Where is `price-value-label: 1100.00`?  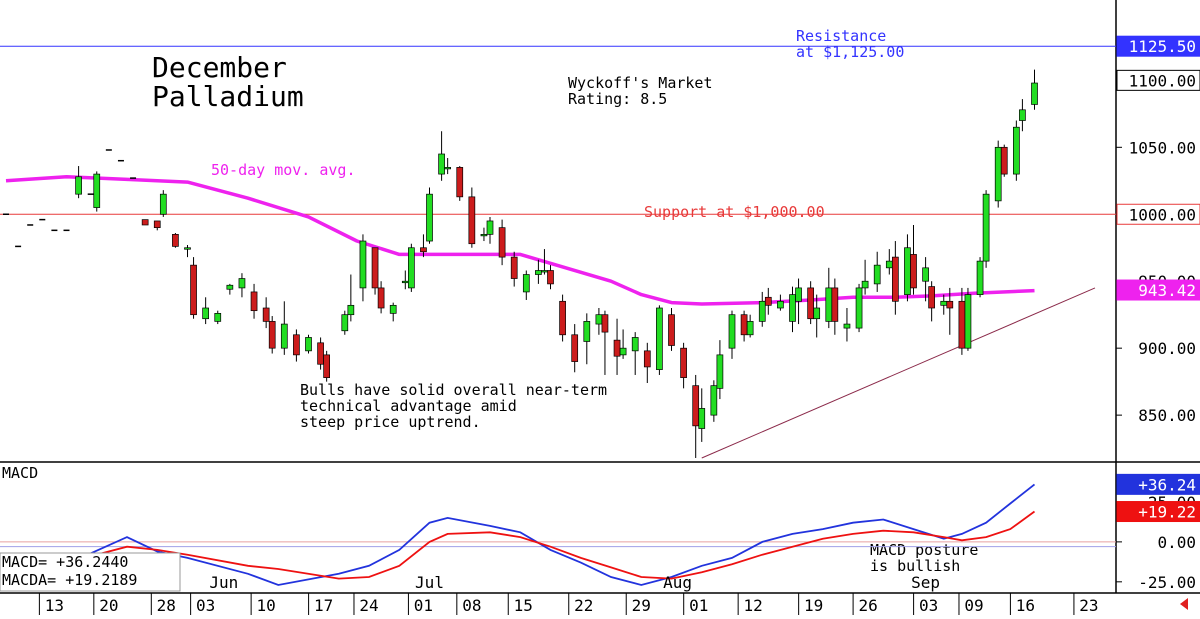 price-value-label: 1100.00 is located at coordinates (1162, 80).